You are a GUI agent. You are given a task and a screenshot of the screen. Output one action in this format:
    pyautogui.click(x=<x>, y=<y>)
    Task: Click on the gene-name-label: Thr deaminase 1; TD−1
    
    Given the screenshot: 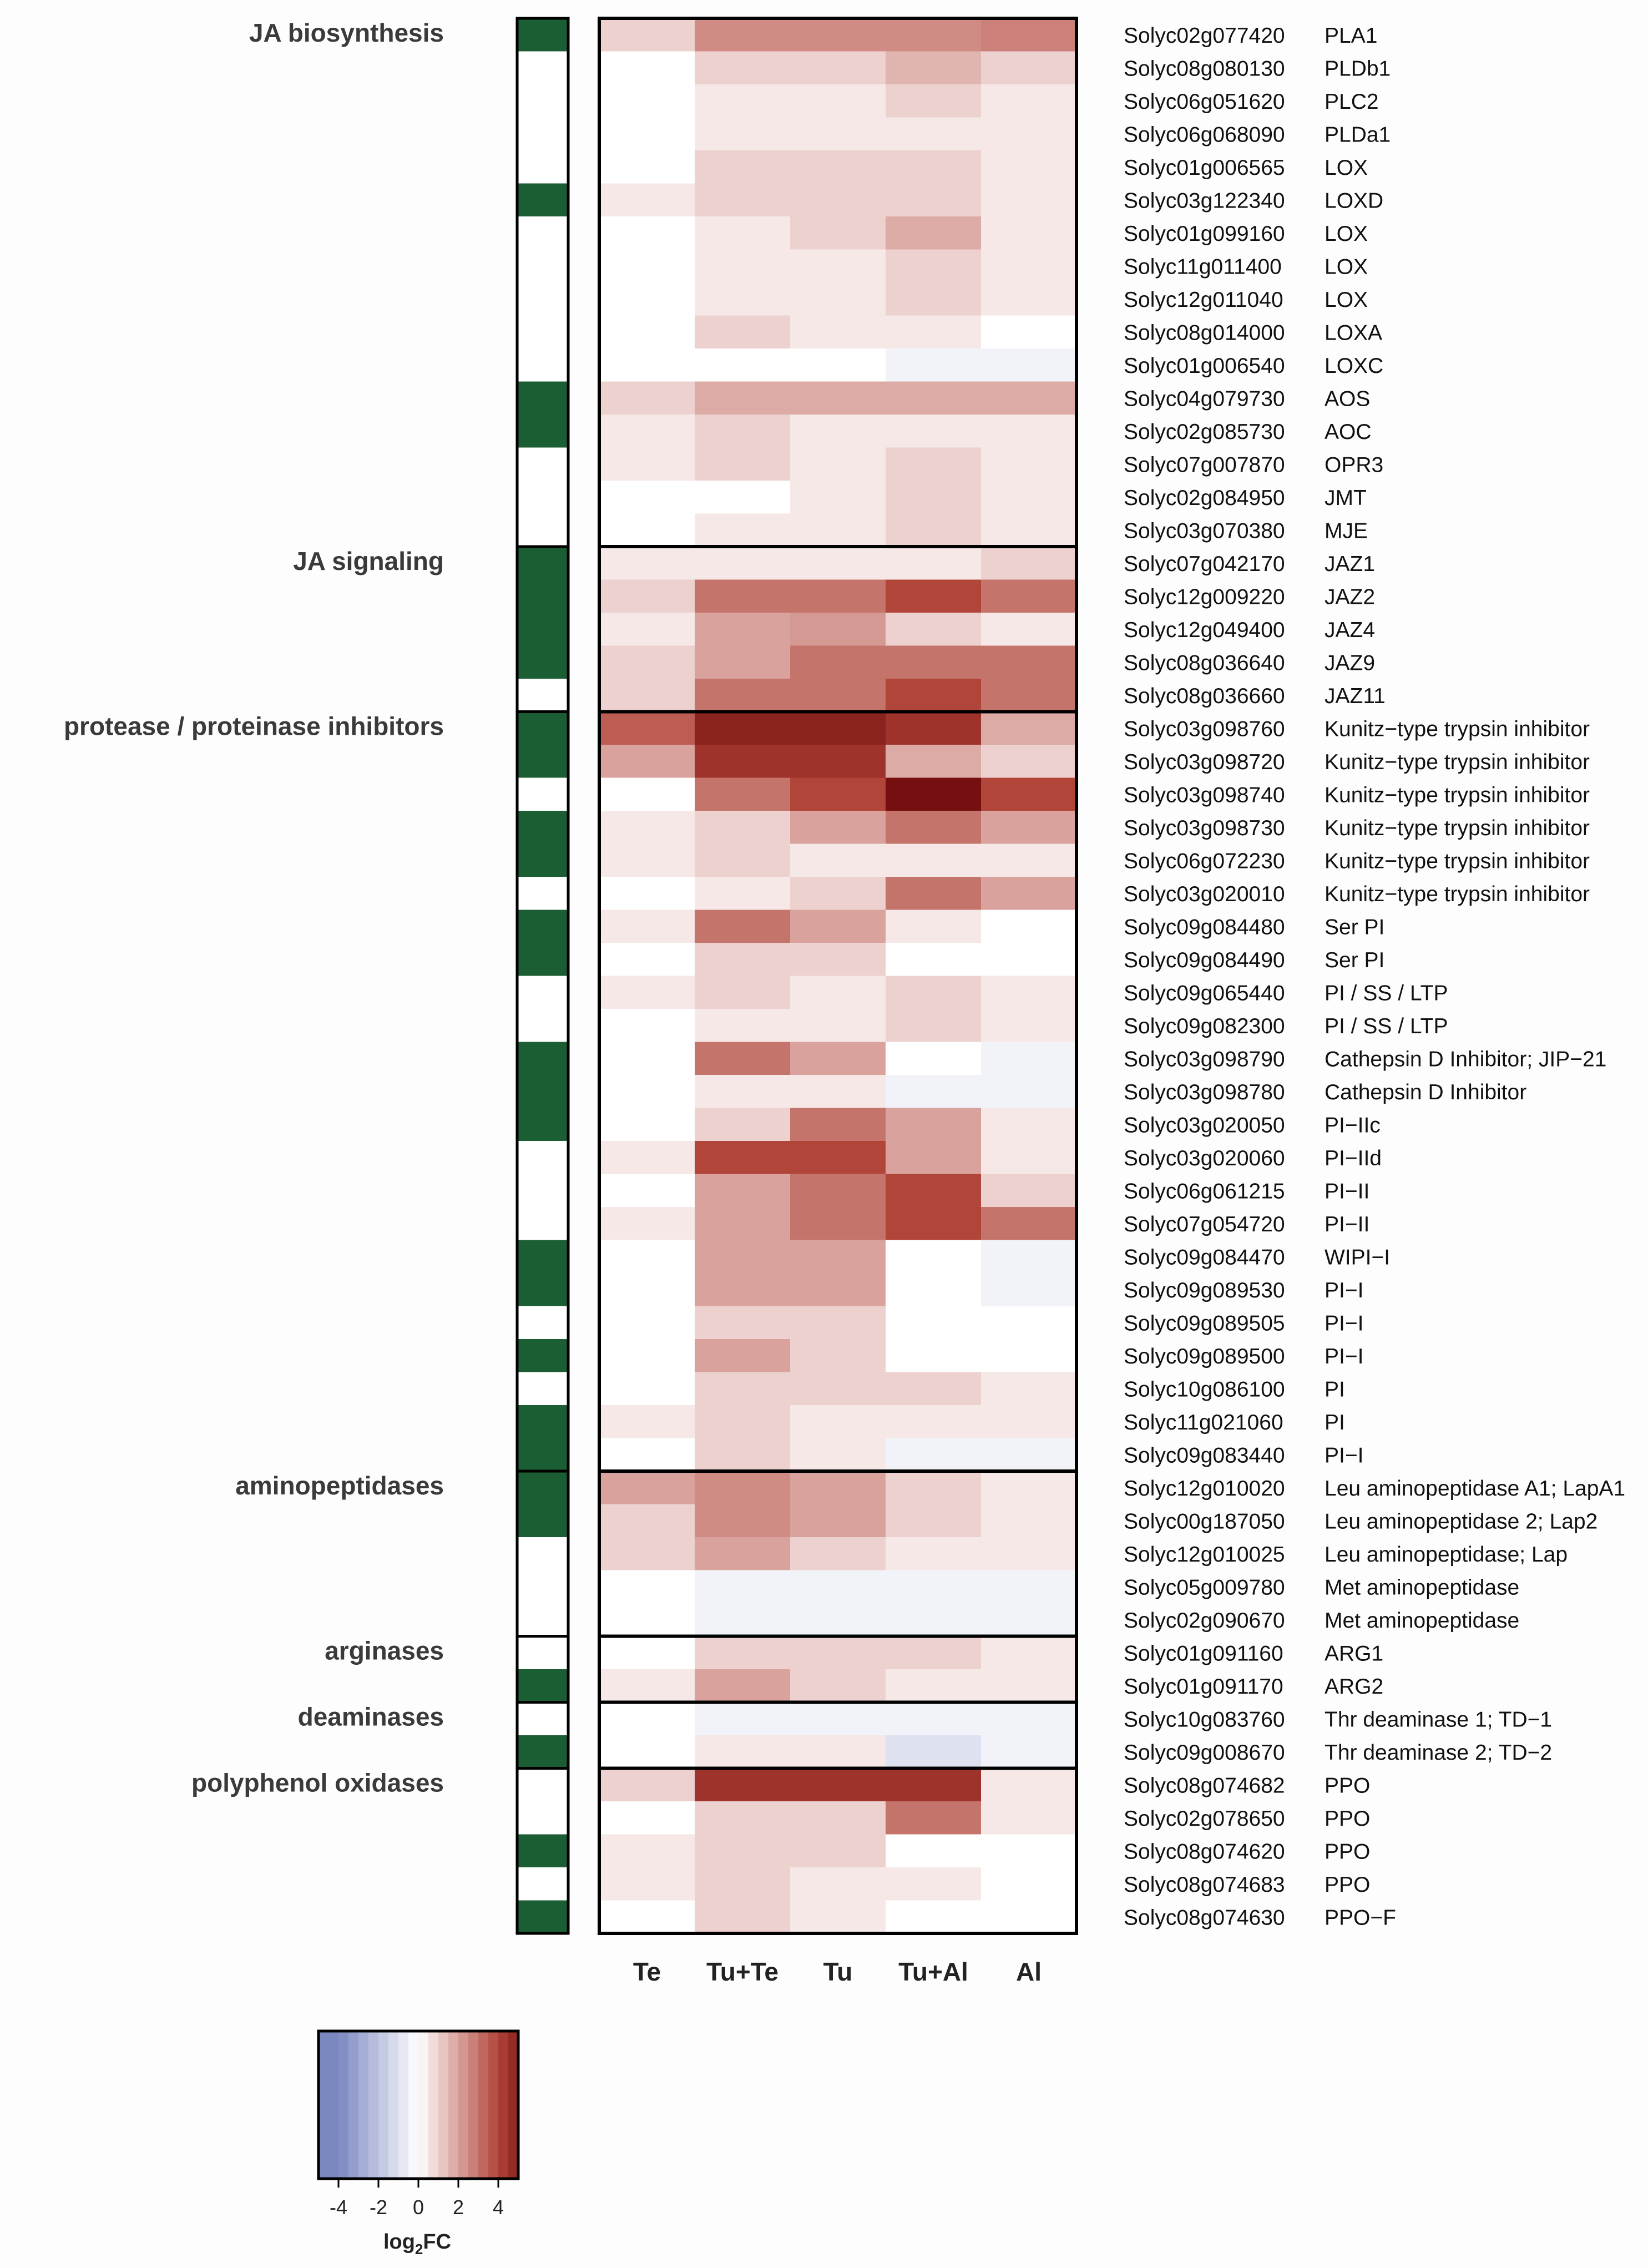 What is the action you would take?
    pyautogui.click(x=1438, y=1719)
    